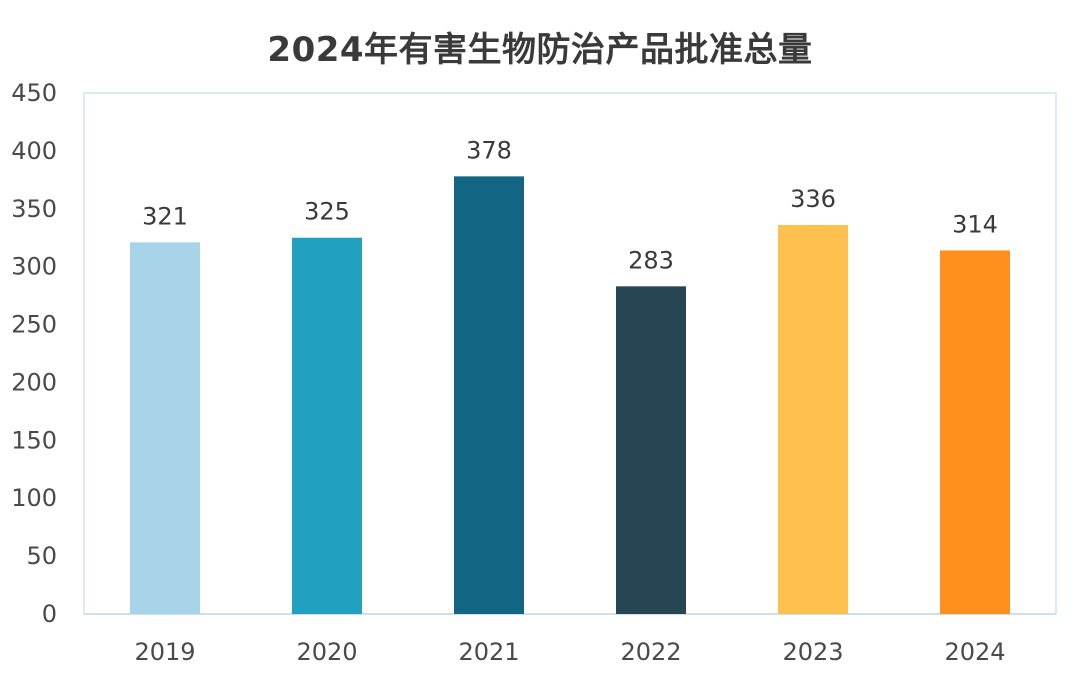 The image size is (1080, 685). What do you see at coordinates (813, 199) in the screenshot?
I see `data-label-2023: 336` at bounding box center [813, 199].